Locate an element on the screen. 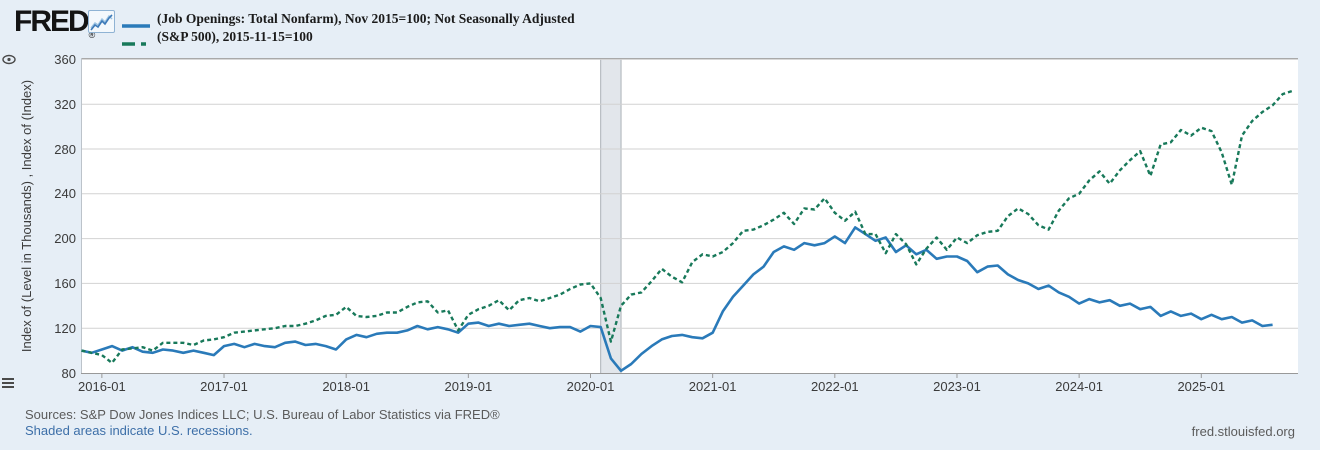 The width and height of the screenshot is (1320, 450). x-tick-label: 2017-01 is located at coordinates (224, 386).